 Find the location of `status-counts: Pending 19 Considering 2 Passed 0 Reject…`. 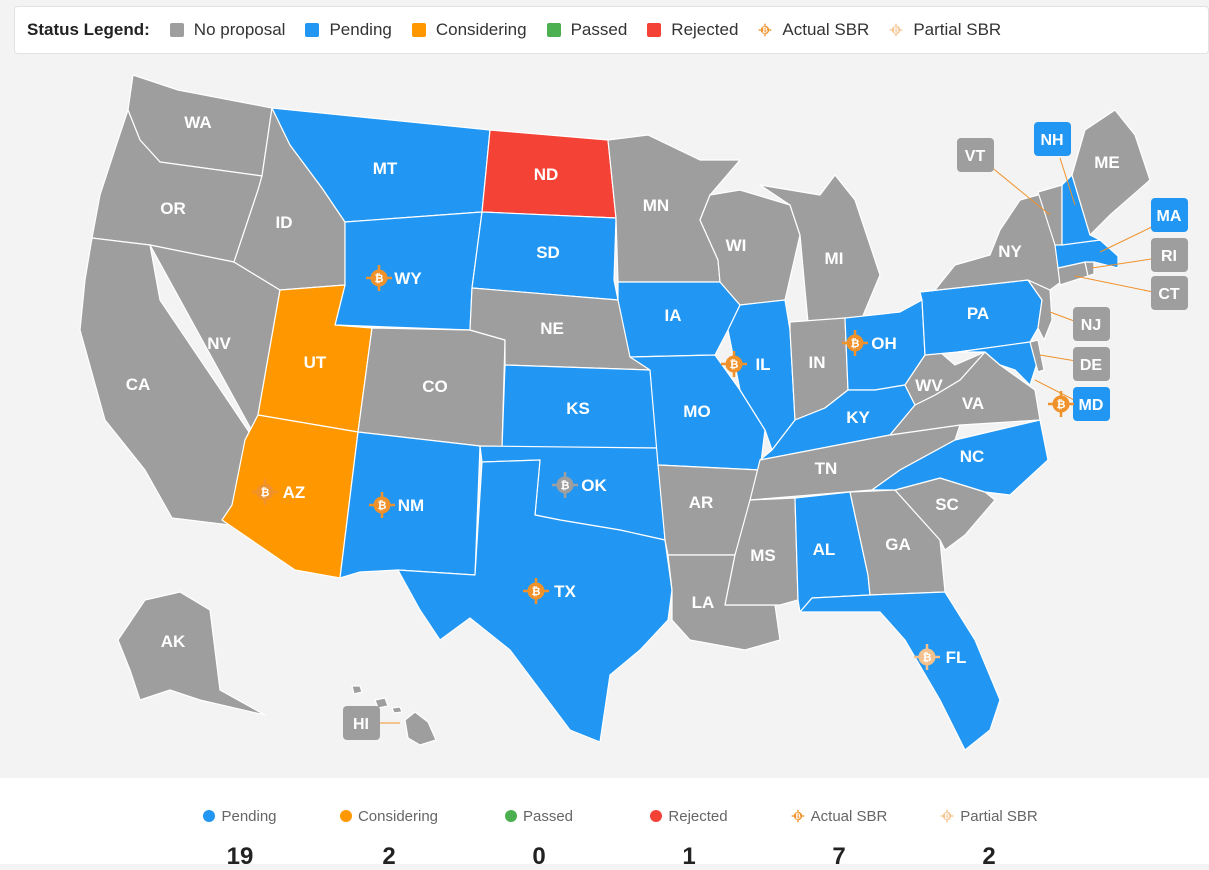

status-counts: Pending 19 Considering 2 Passed 0 Reject… is located at coordinates (604, 823).